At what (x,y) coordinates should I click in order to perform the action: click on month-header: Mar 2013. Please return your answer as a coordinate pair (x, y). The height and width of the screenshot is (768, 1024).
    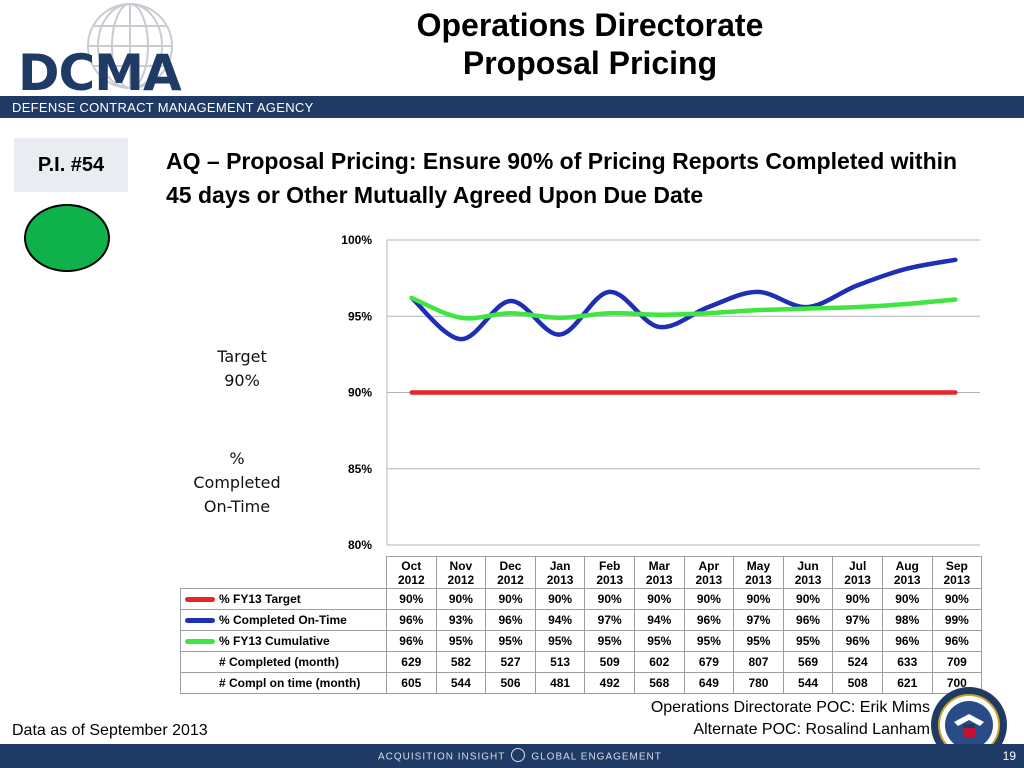
    Looking at the image, I should click on (659, 572).